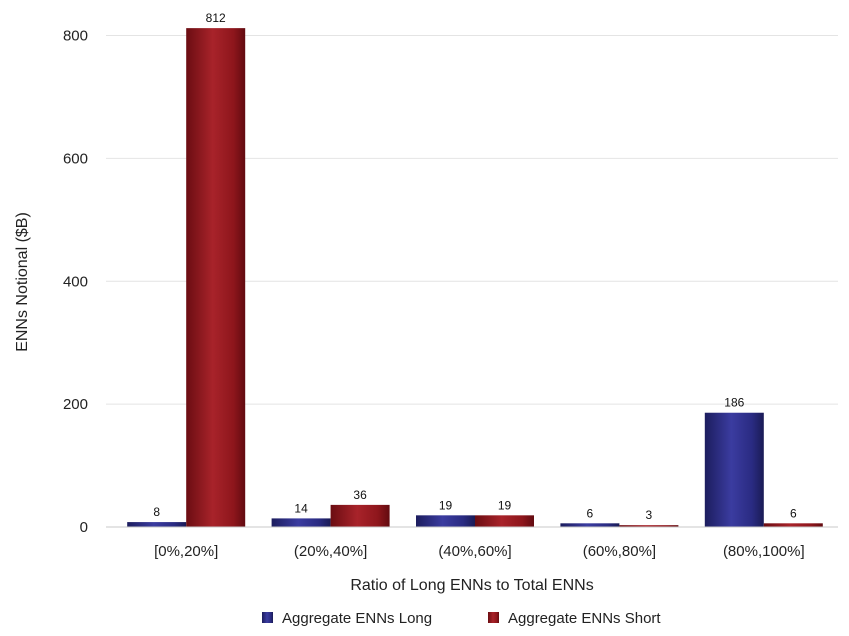 This screenshot has width=849, height=636. What do you see at coordinates (186, 551) in the screenshot?
I see `x-tick-label: [0%,20%]` at bounding box center [186, 551].